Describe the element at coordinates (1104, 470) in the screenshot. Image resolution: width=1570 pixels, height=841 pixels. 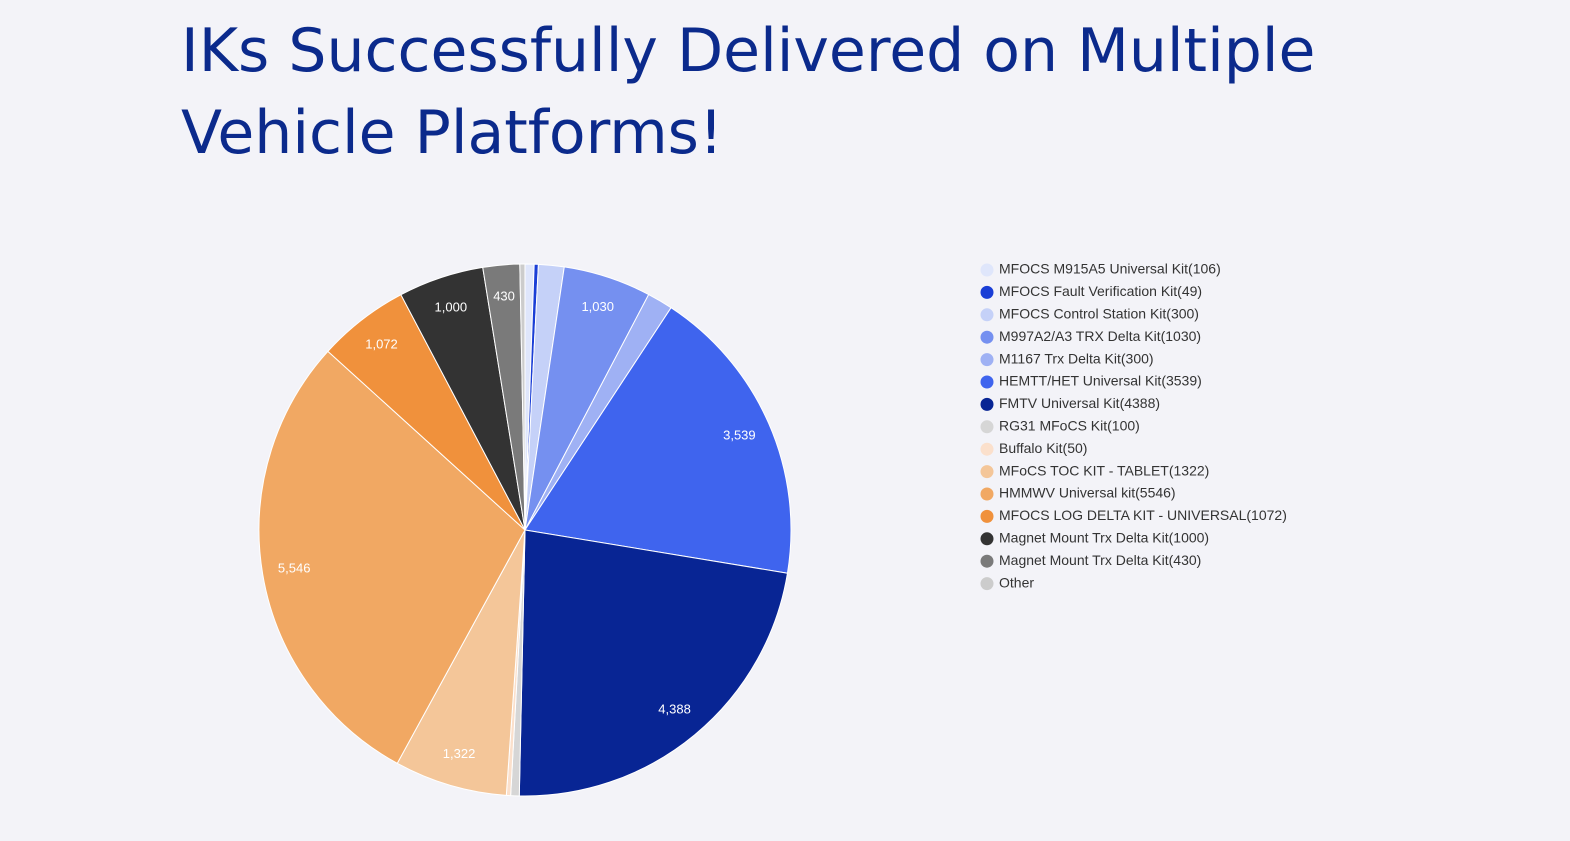
I see `legend-label: MFoCS TOC KIT - TABLET(1322)` at that location.